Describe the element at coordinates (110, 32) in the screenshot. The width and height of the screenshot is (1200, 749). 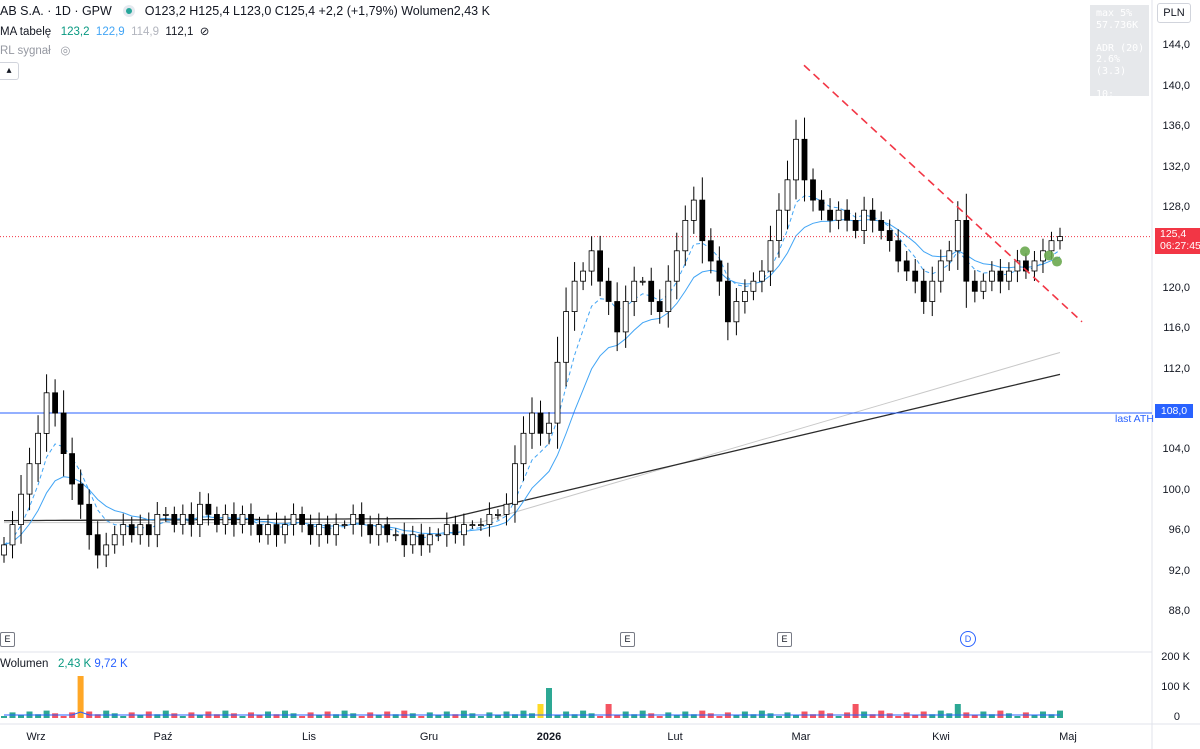
I see `ma-value-2: 122,9` at that location.